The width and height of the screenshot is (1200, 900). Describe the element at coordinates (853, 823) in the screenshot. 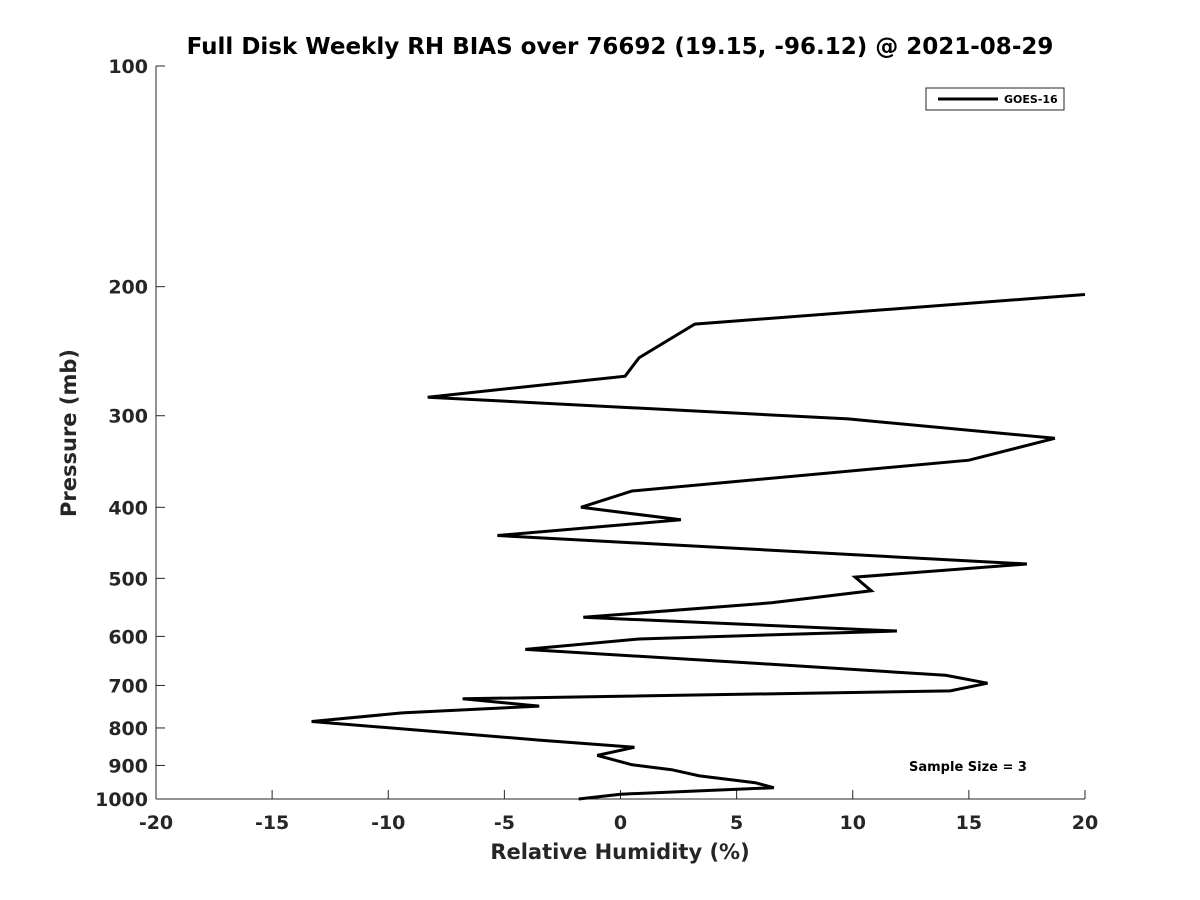

I see `x-tick-label: 10` at that location.